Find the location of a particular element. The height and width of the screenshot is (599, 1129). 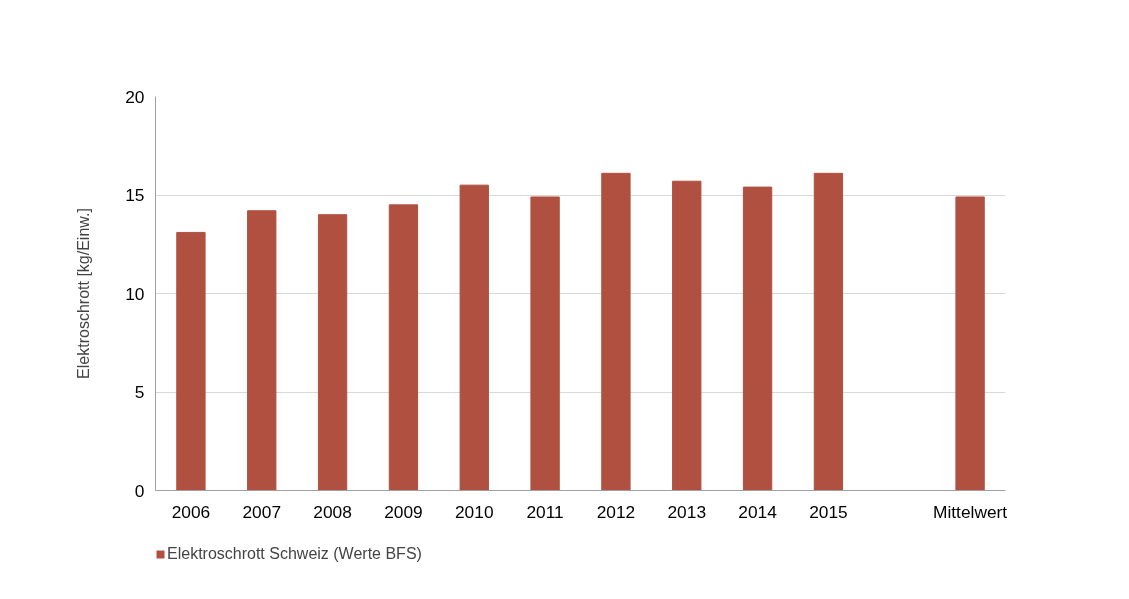

x-tick-label: 2008 is located at coordinates (332, 511).